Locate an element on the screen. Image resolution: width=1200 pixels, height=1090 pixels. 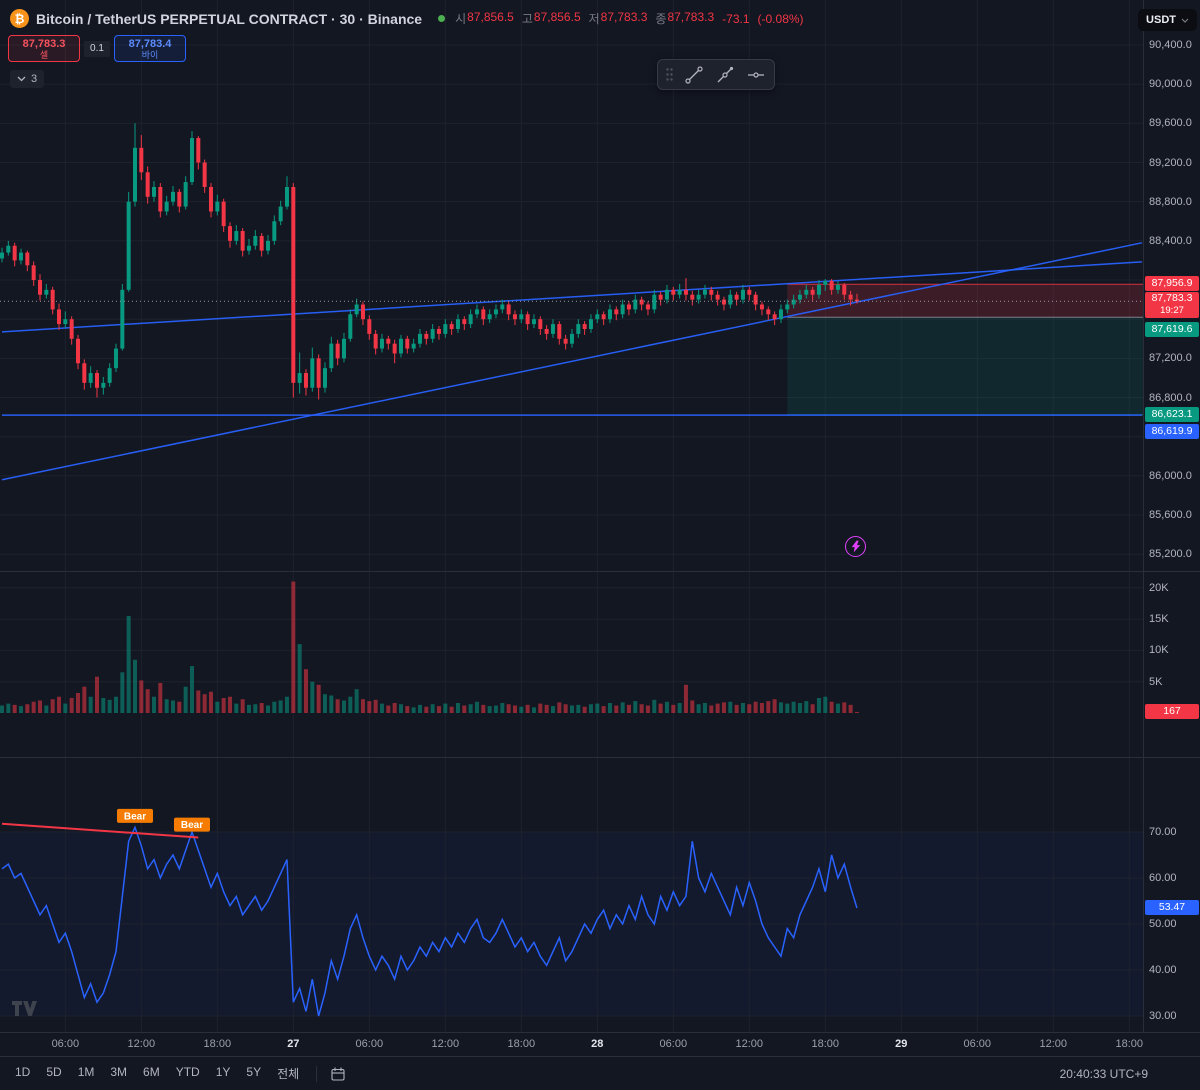
axis-tick-label: 70.00 is located at coordinates (1163, 832).